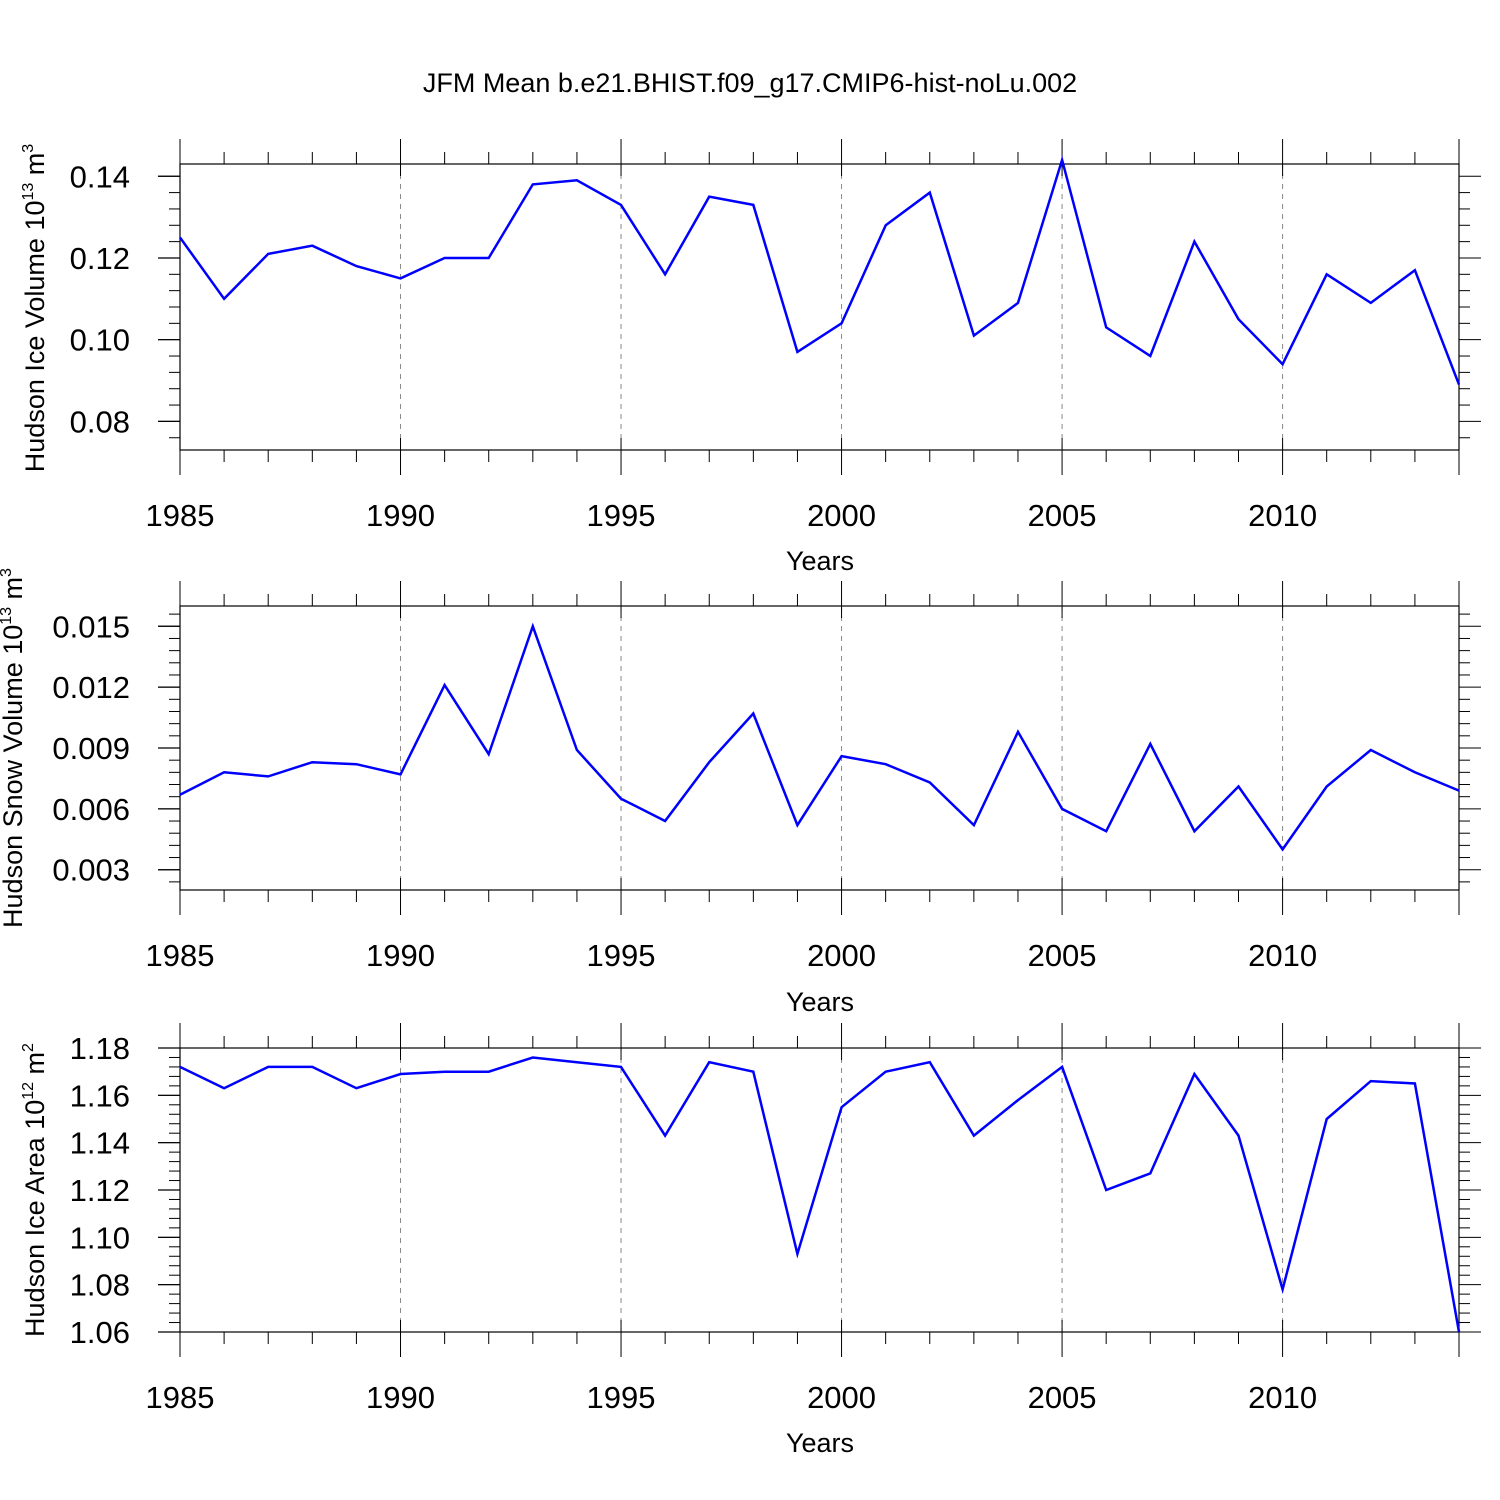 The height and width of the screenshot is (1500, 1500). Describe the element at coordinates (100, 1237) in the screenshot. I see `y-tick-label: 1.10` at that location.